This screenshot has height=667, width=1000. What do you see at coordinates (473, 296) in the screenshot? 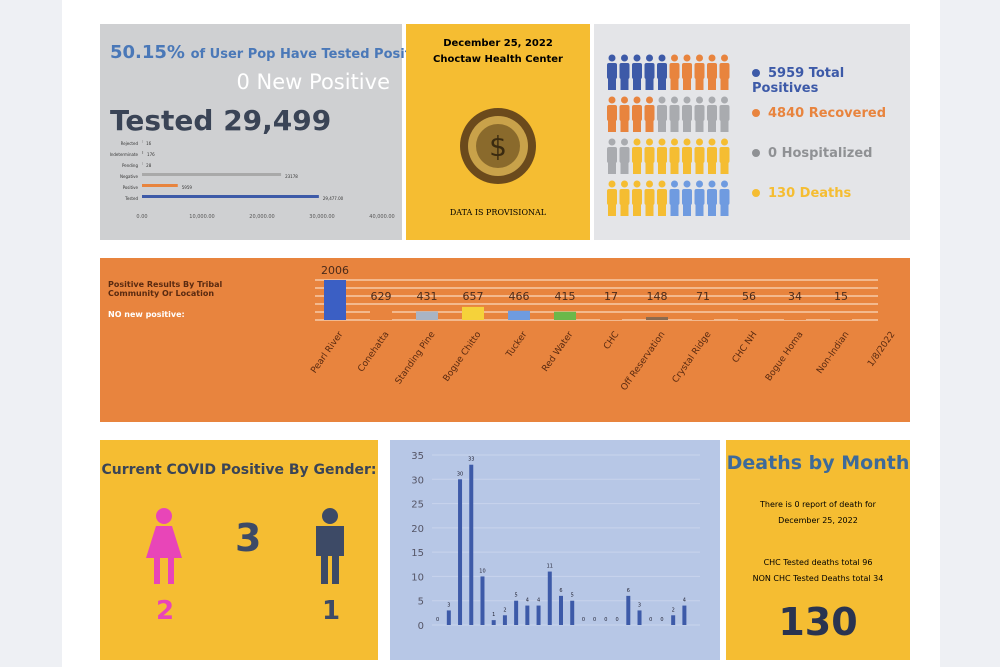
I see `community-value-label: 657` at bounding box center [473, 296].